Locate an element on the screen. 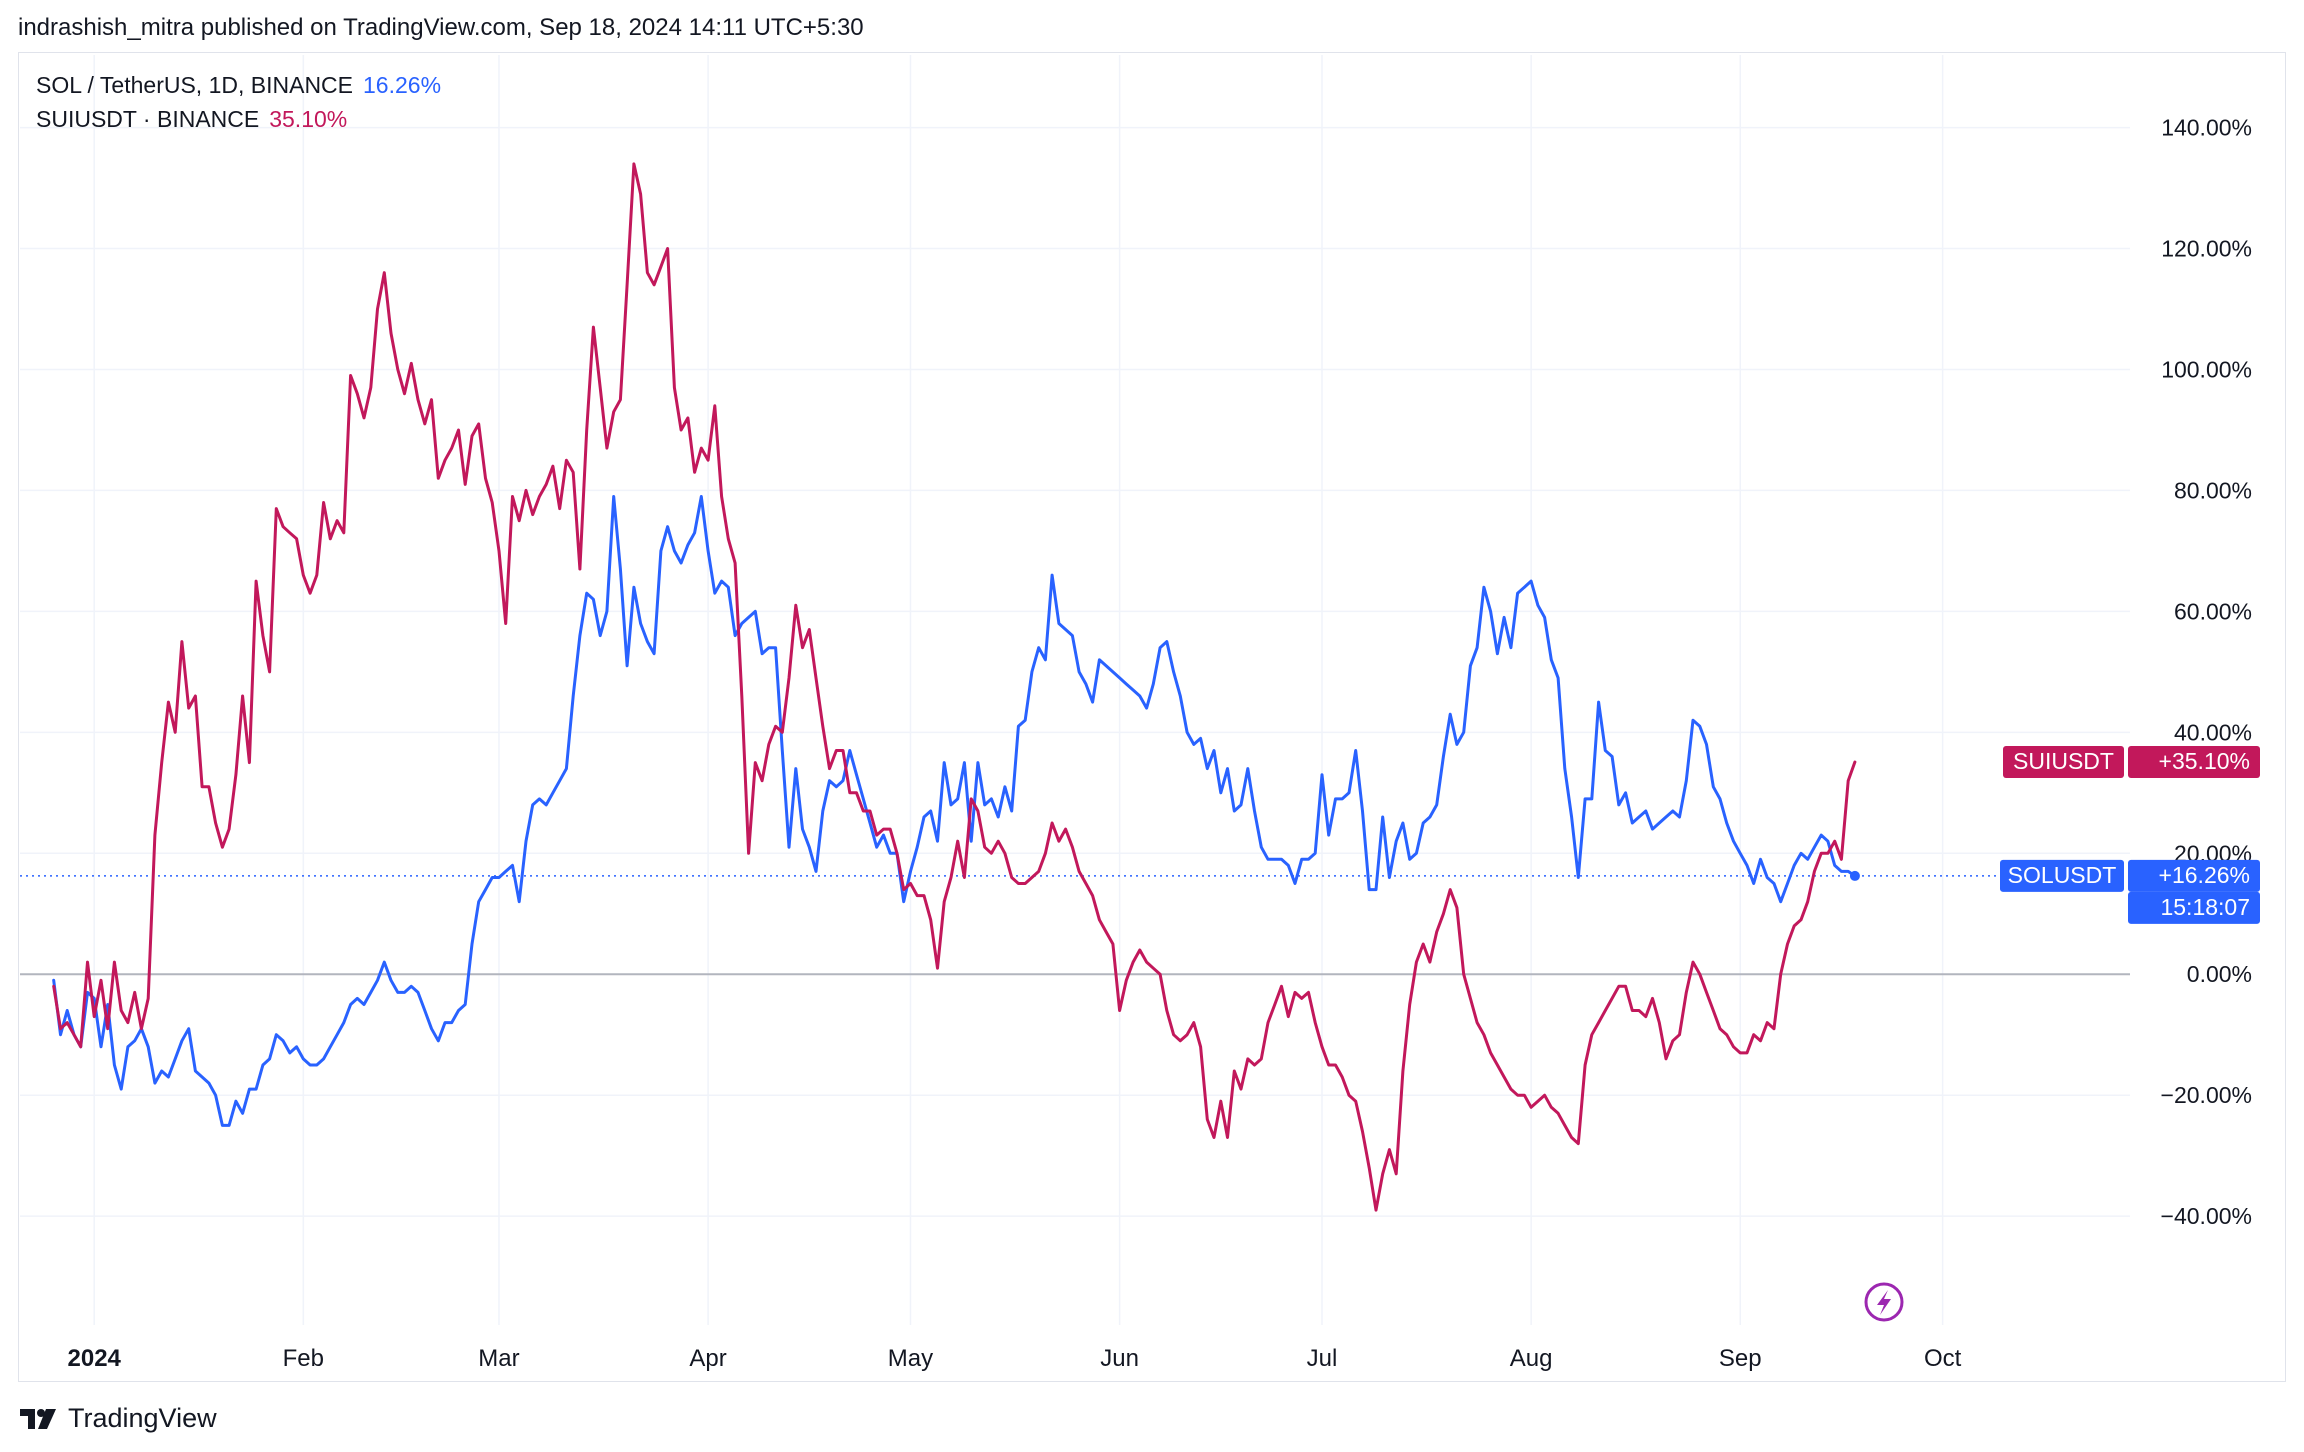  sol-name-tag-bg is located at coordinates (2062, 875).